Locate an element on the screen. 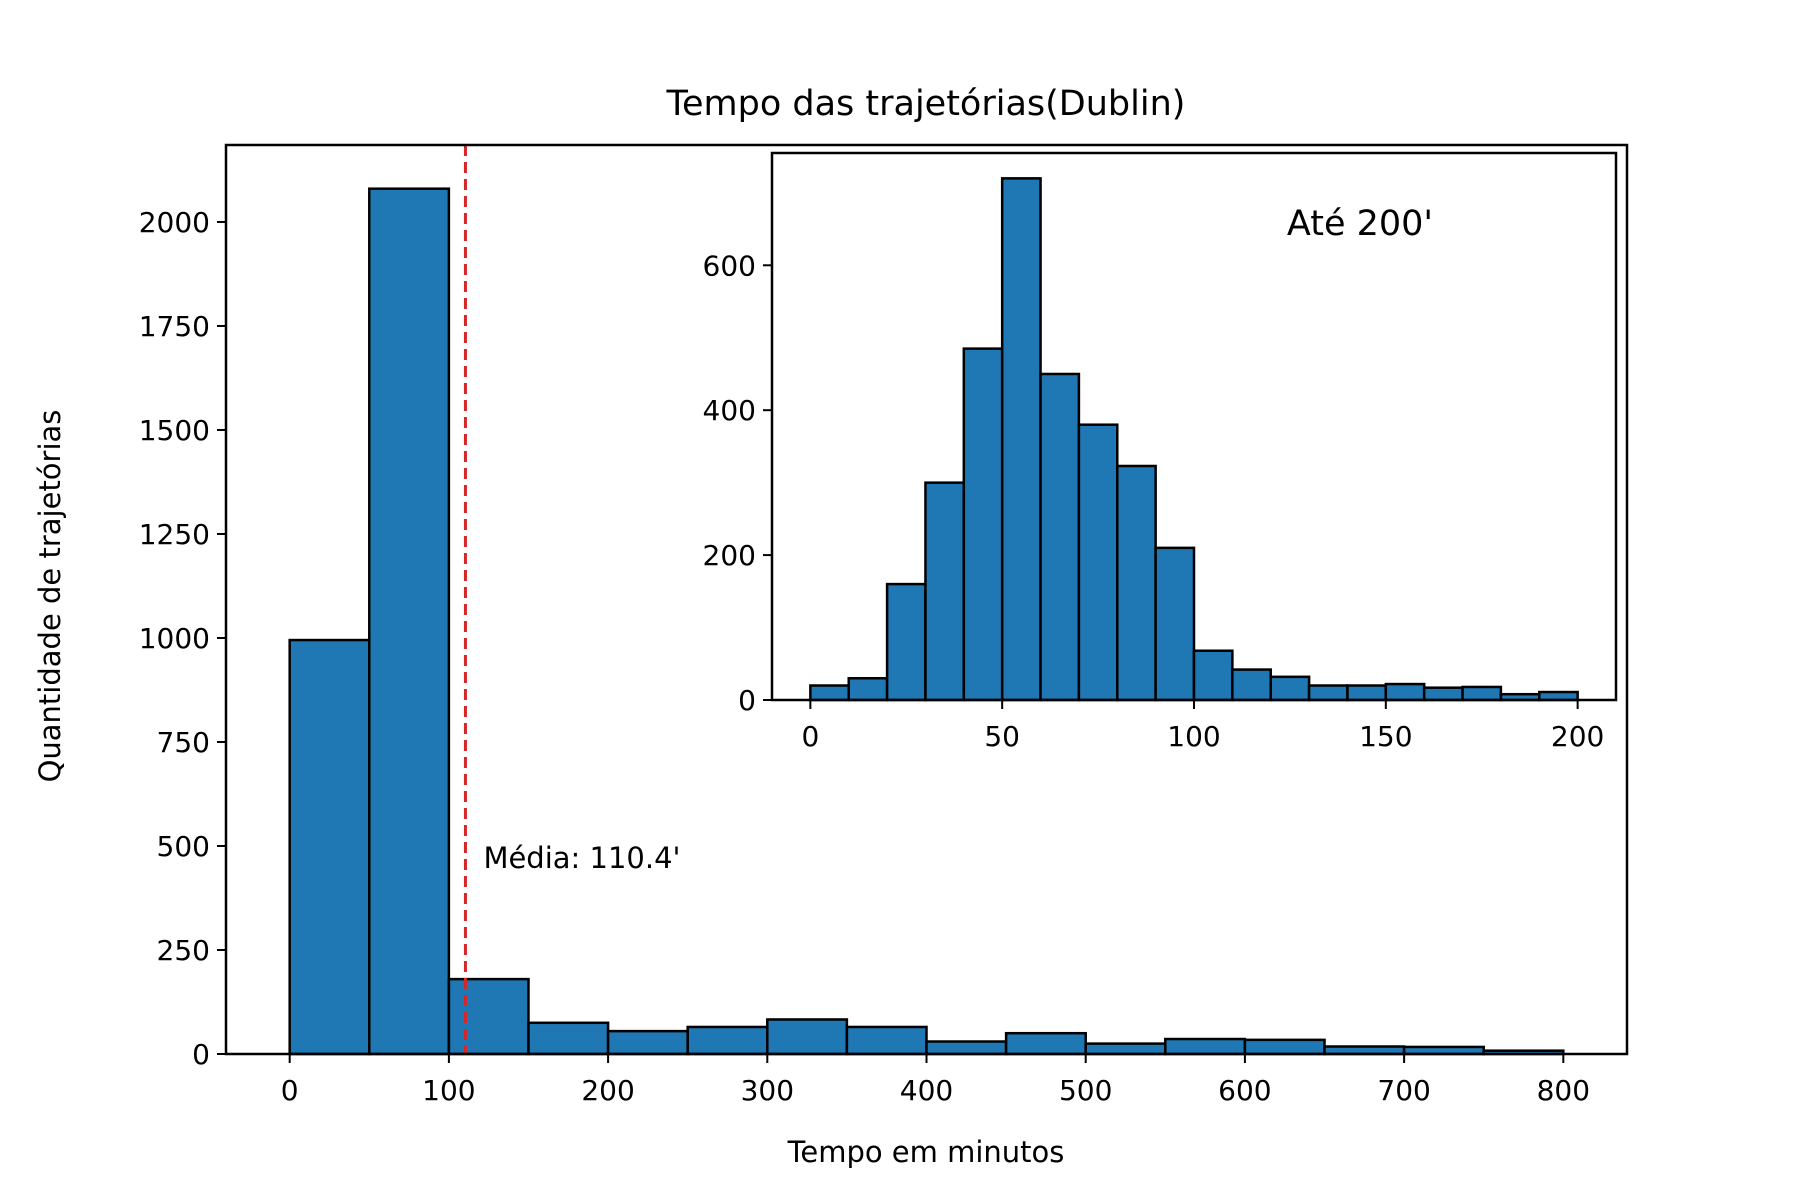 This screenshot has width=1800, height=1200. main-x-tick-label: 200 is located at coordinates (607, 1090).